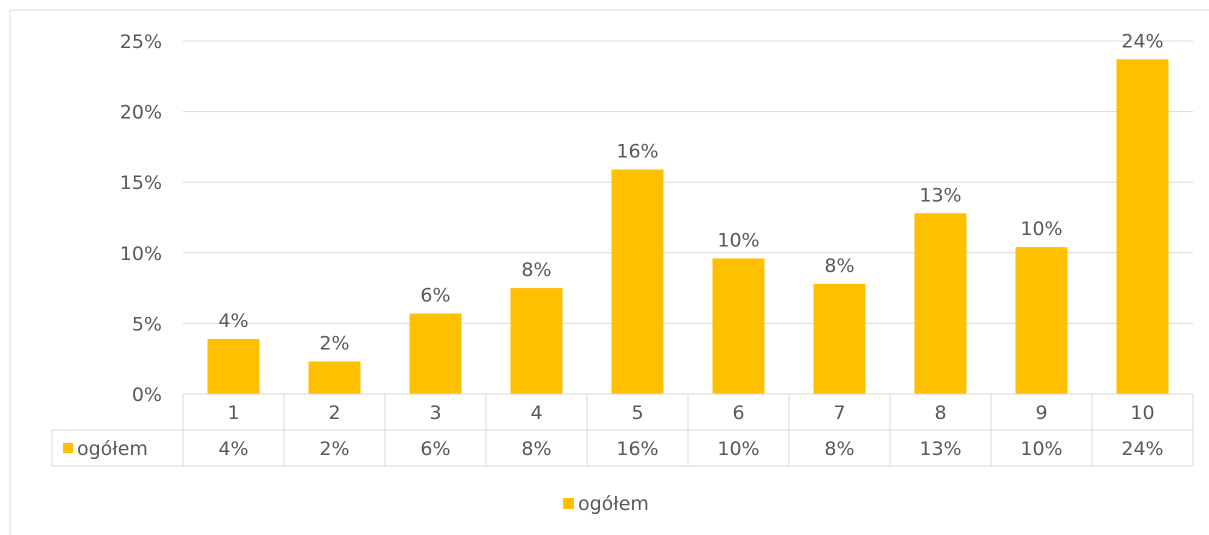  What do you see at coordinates (233, 321) in the screenshot?
I see `data-label: 4%` at bounding box center [233, 321].